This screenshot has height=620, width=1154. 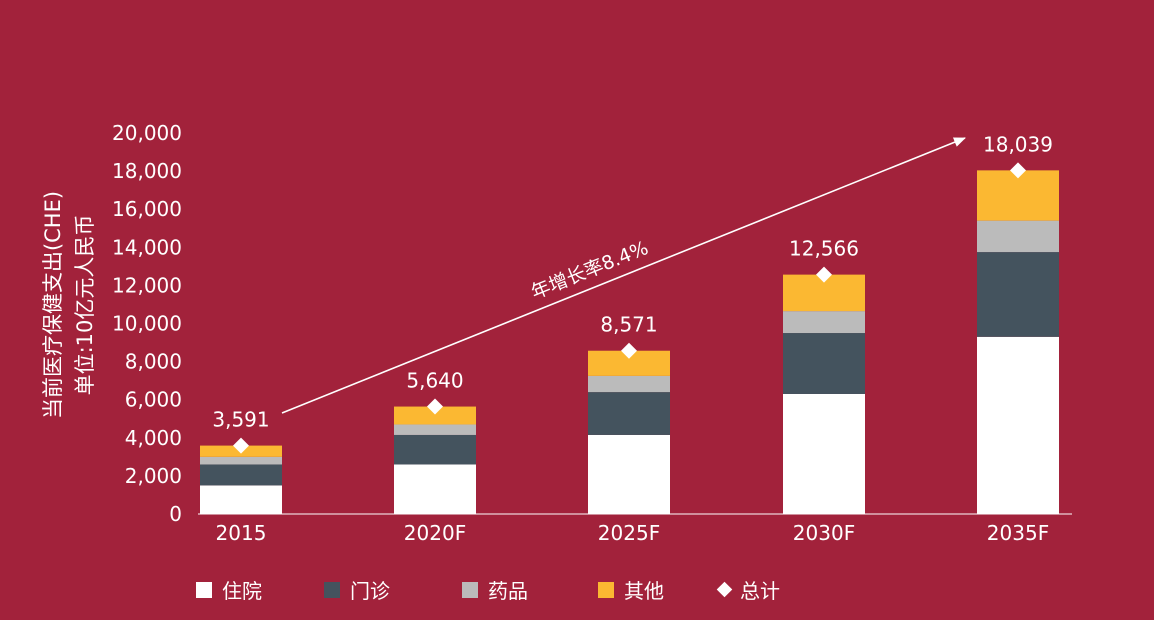 I want to click on legend-swatch-outpatient, so click(x=332, y=589).